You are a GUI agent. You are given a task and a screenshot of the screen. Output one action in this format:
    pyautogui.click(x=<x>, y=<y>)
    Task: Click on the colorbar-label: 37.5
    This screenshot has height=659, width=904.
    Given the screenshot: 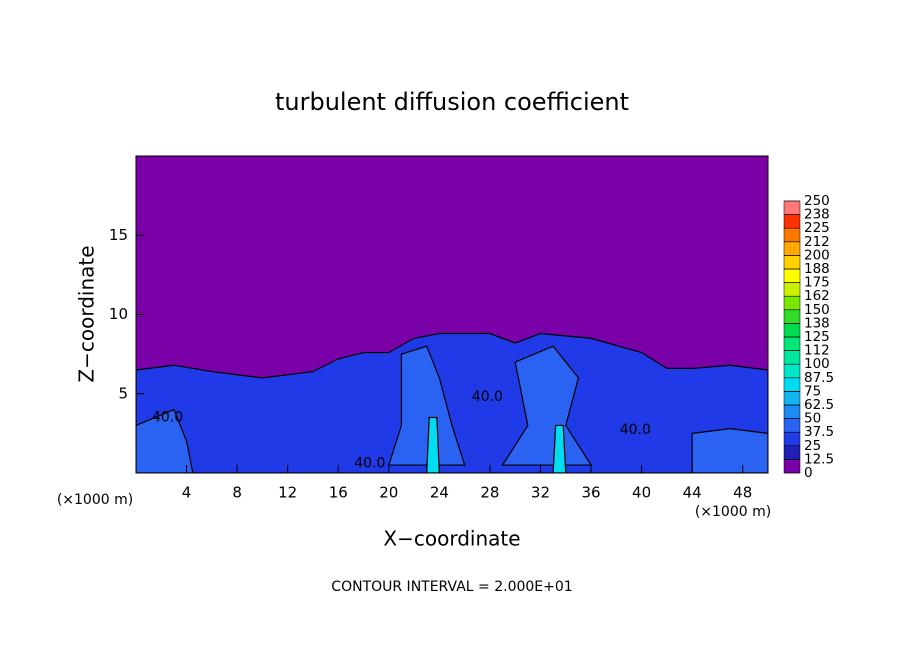 What is the action you would take?
    pyautogui.click(x=819, y=432)
    